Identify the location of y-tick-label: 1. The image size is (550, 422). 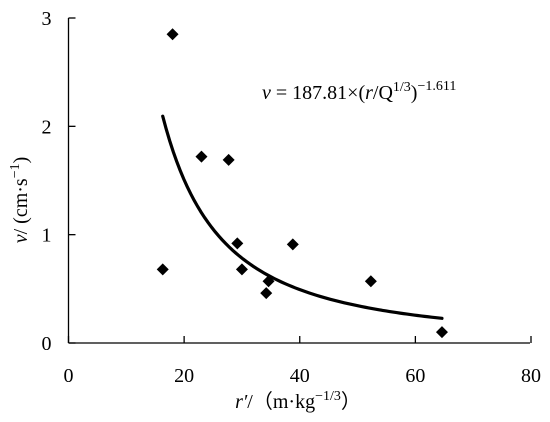
(47, 236).